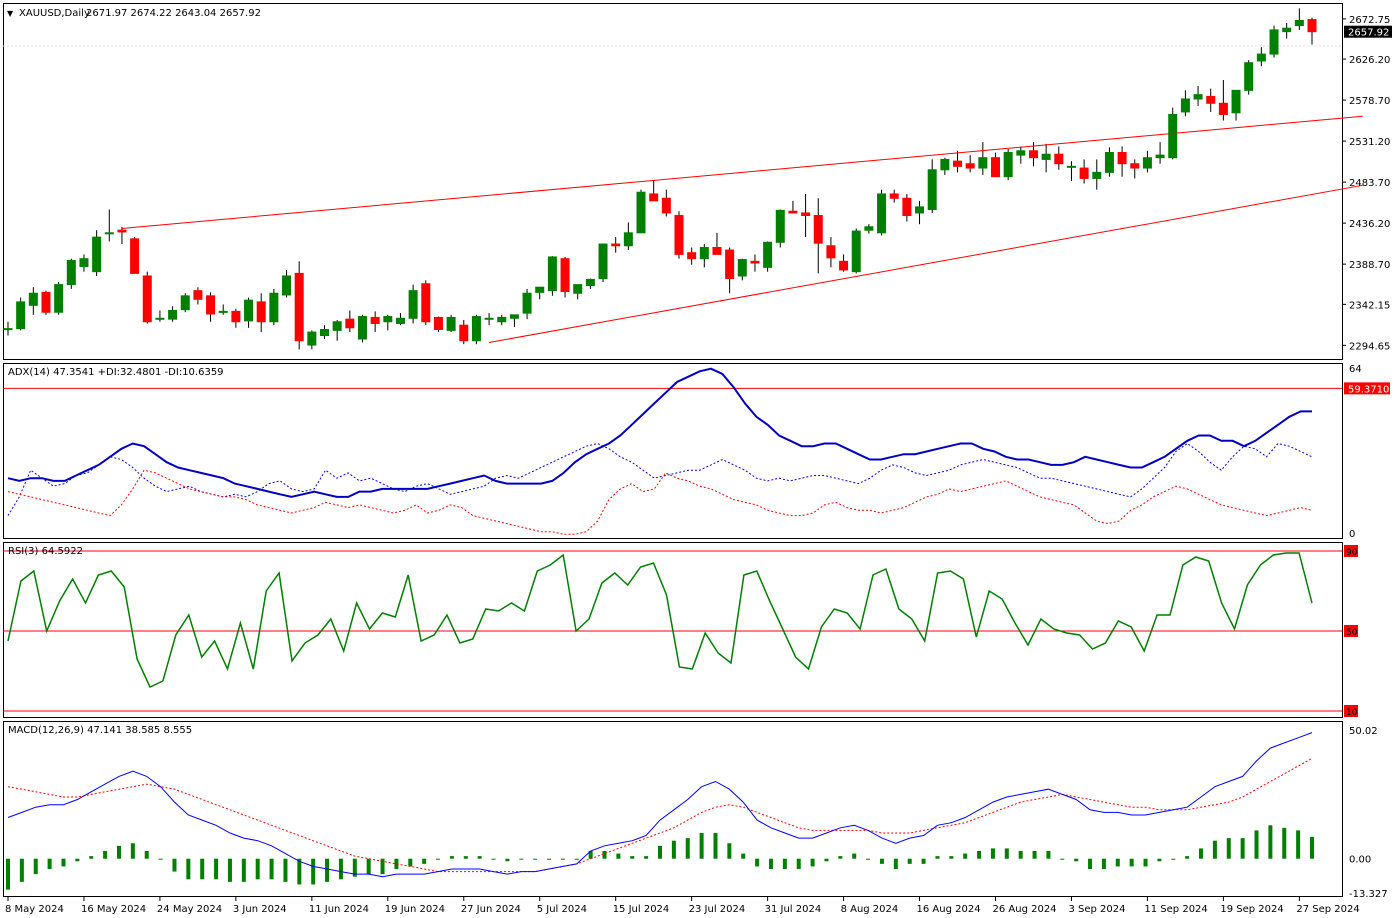 This screenshot has width=1396, height=918. What do you see at coordinates (173, 13) in the screenshot?
I see `ohlc-readout: 2671.97 2674.22 2643.04 2657.92` at bounding box center [173, 13].